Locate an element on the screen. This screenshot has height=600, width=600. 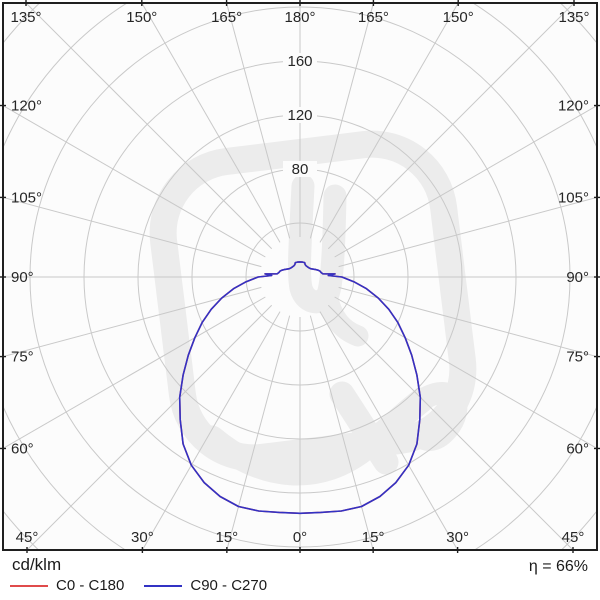
radial-value-label: 120 is located at coordinates (299, 115).